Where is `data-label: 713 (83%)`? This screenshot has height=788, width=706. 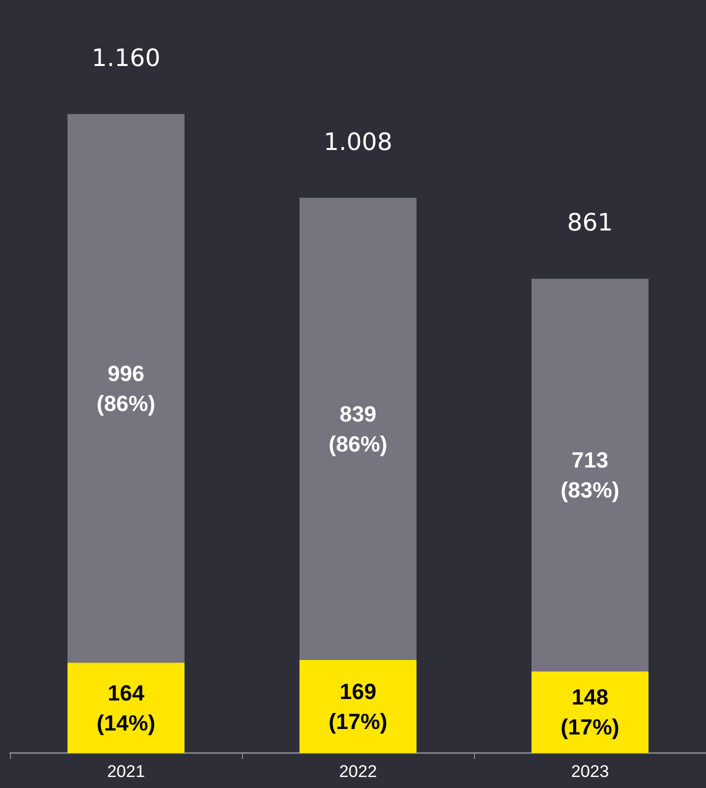 data-label: 713 (83%) is located at coordinates (590, 475).